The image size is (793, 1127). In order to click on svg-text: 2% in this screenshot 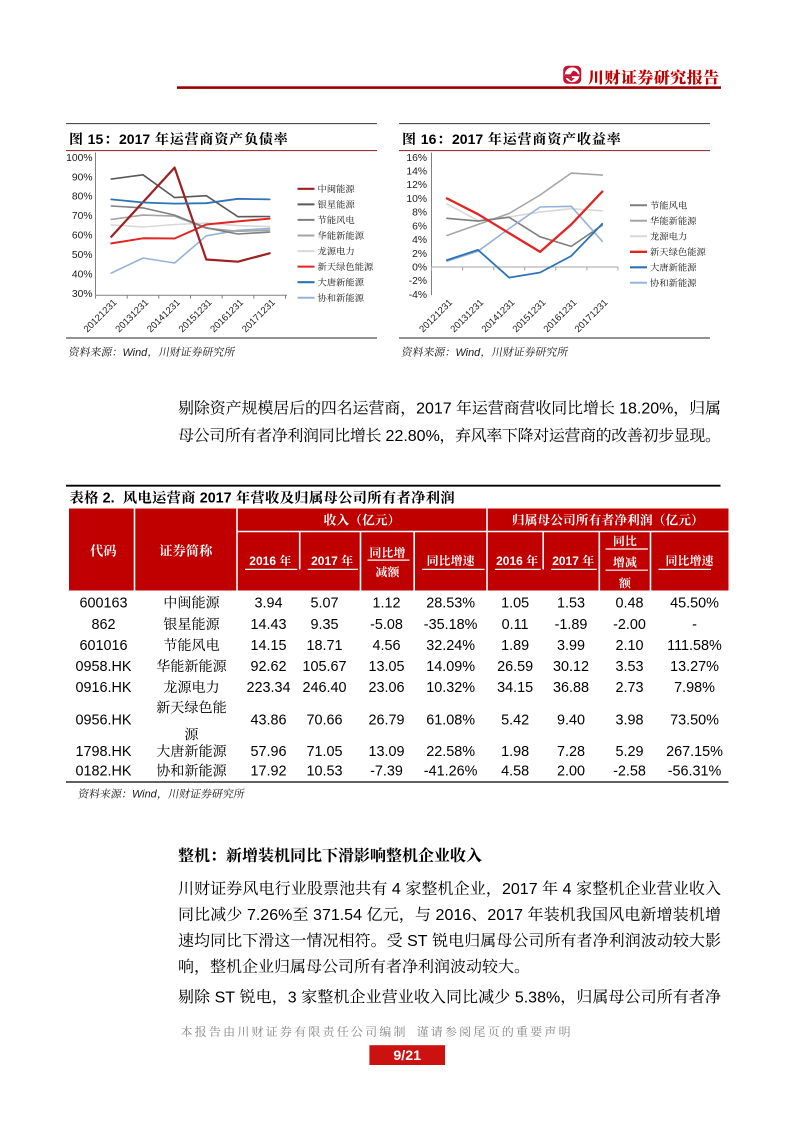, I will do `click(419, 254)`.